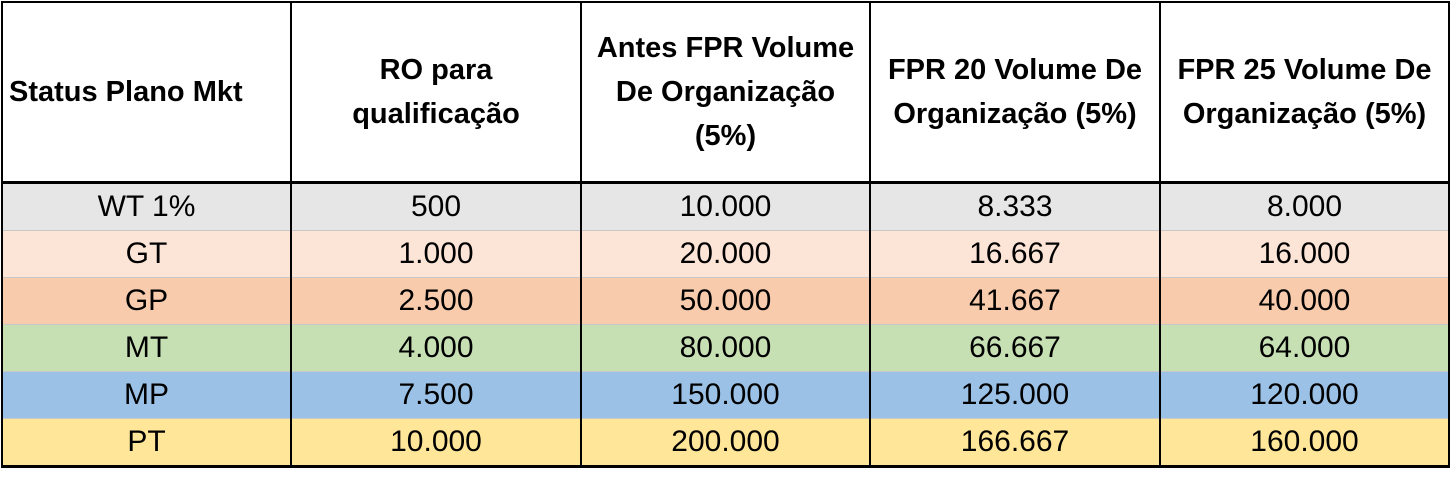 The height and width of the screenshot is (477, 1451). I want to click on cell-fpr-25: 40.000, so click(1304, 301).